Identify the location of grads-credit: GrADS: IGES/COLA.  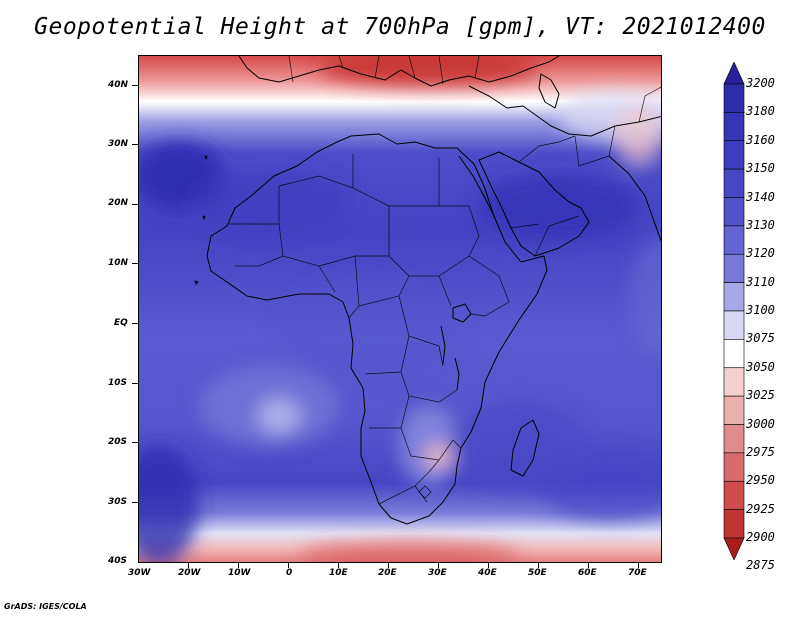
(45, 606).